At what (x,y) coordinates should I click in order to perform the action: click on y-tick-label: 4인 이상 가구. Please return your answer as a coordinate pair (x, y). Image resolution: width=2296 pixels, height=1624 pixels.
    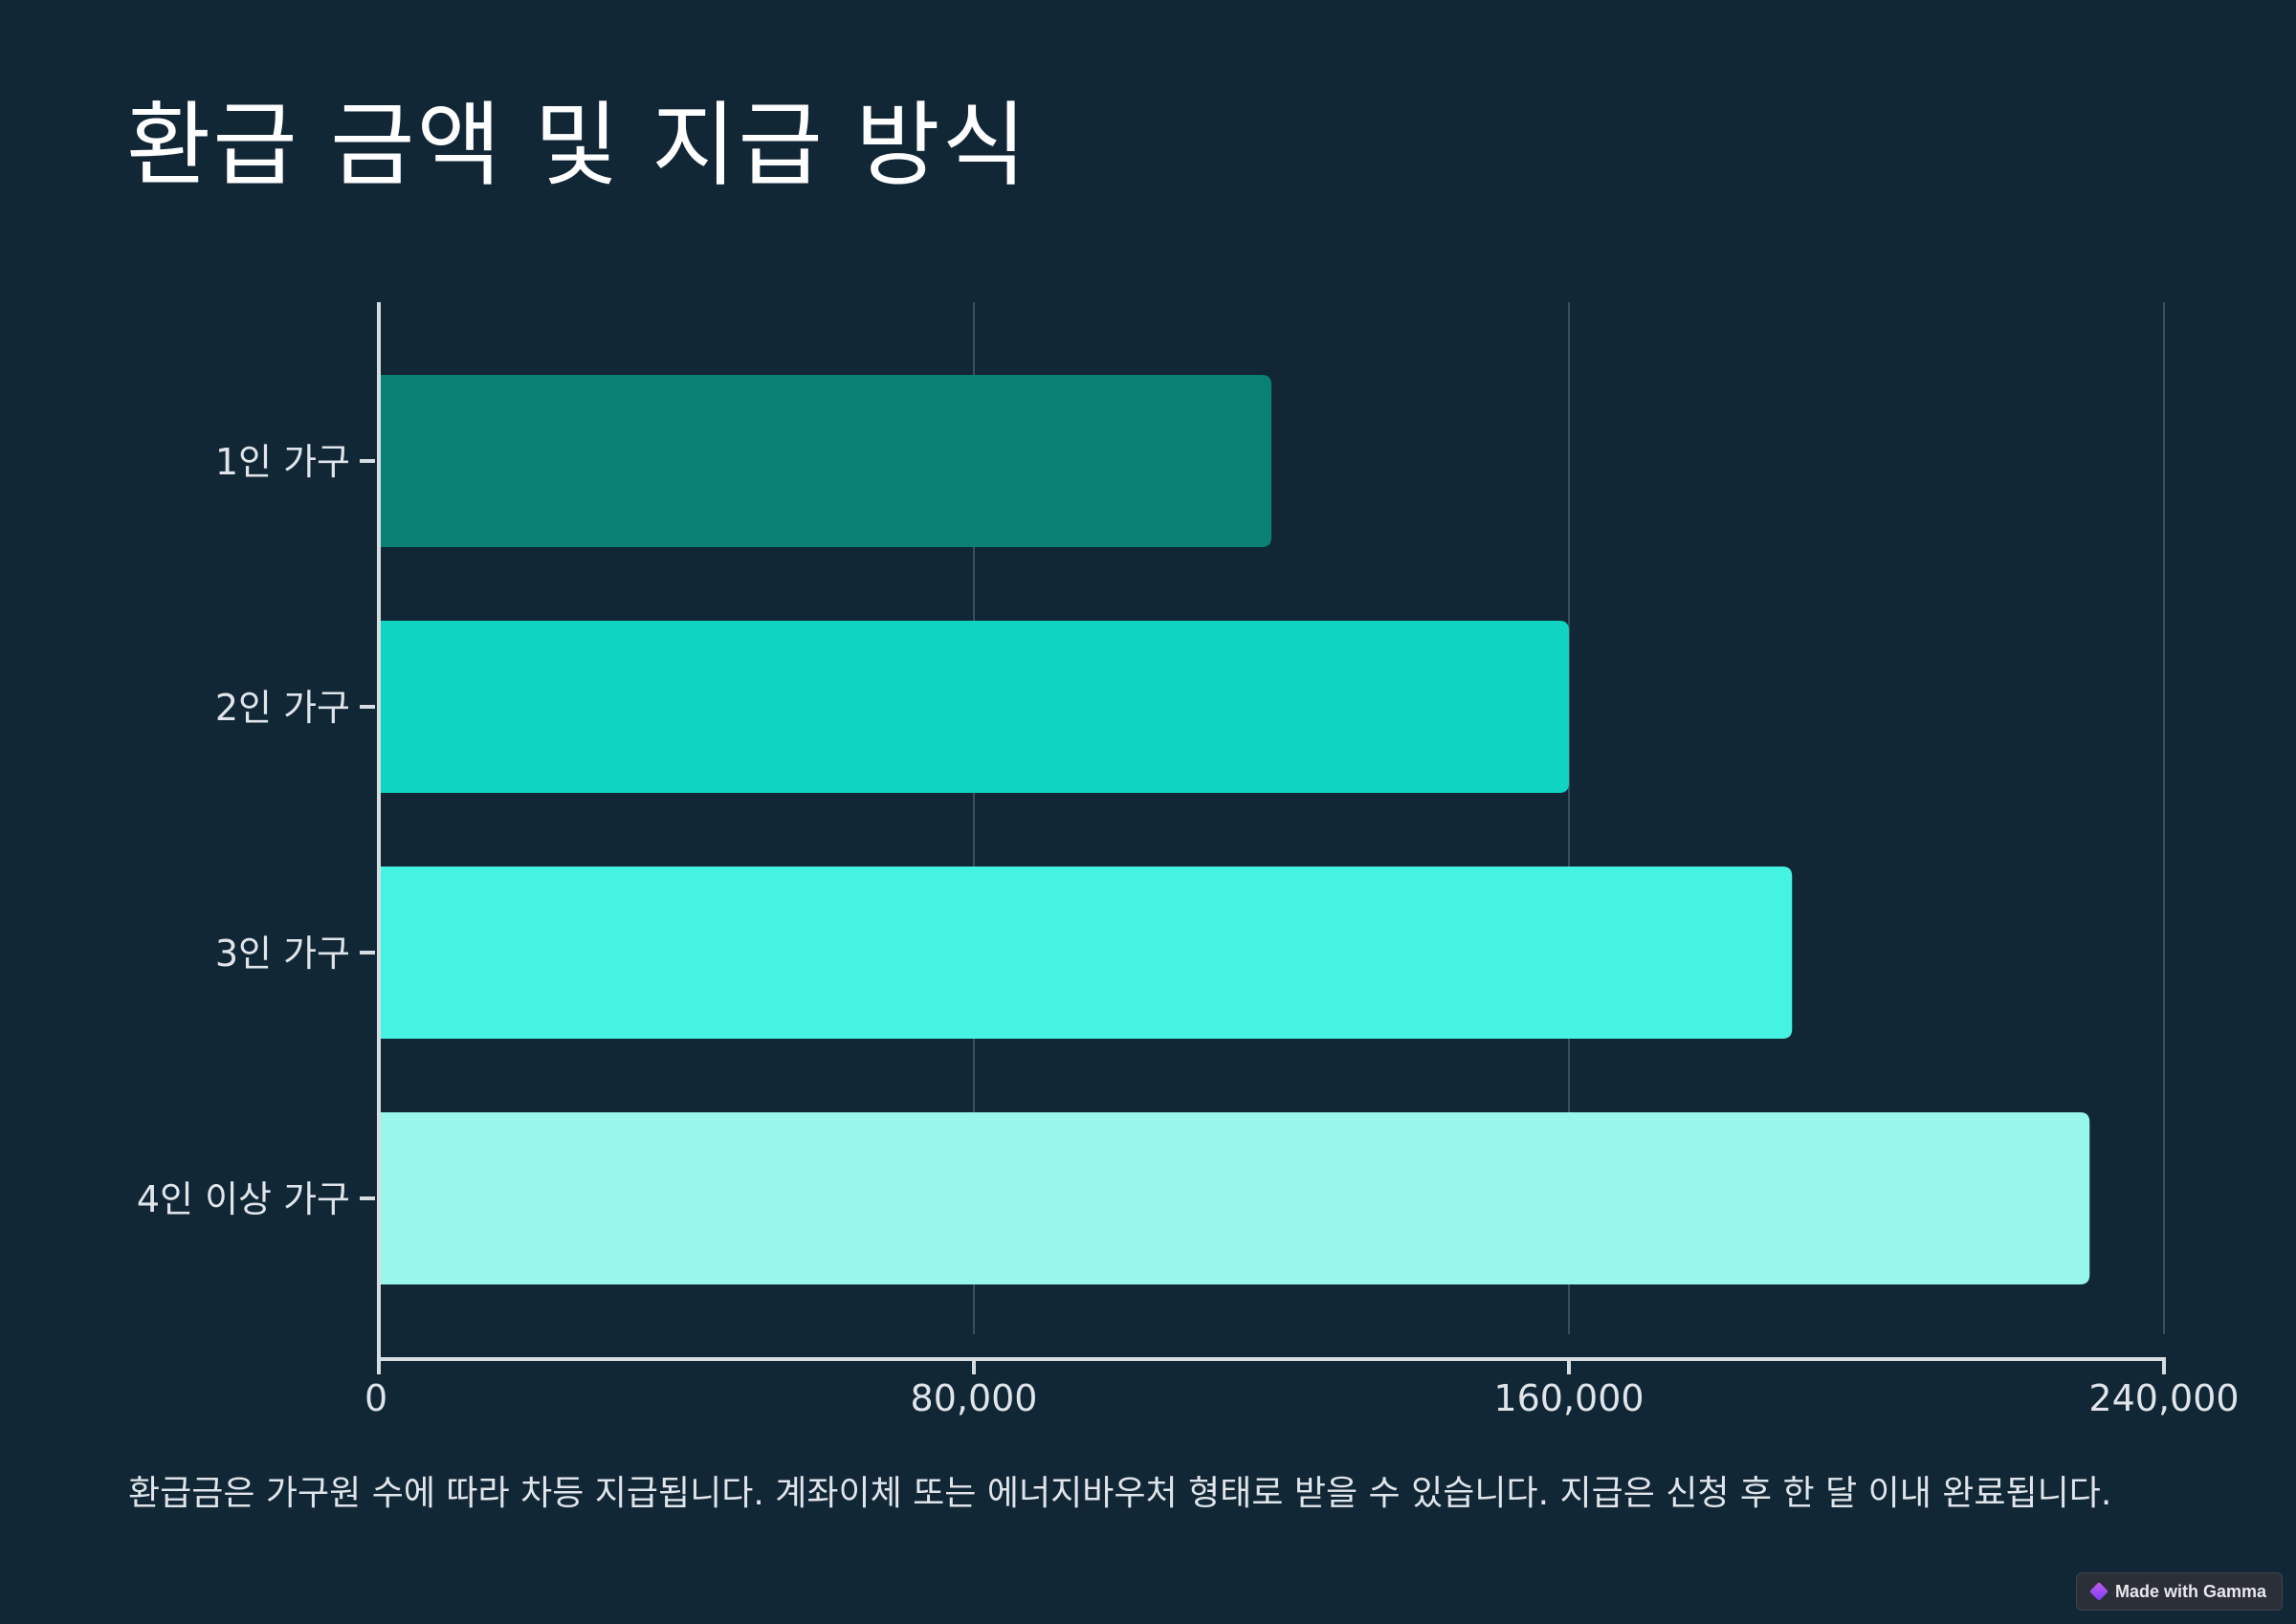
    Looking at the image, I should click on (244, 1199).